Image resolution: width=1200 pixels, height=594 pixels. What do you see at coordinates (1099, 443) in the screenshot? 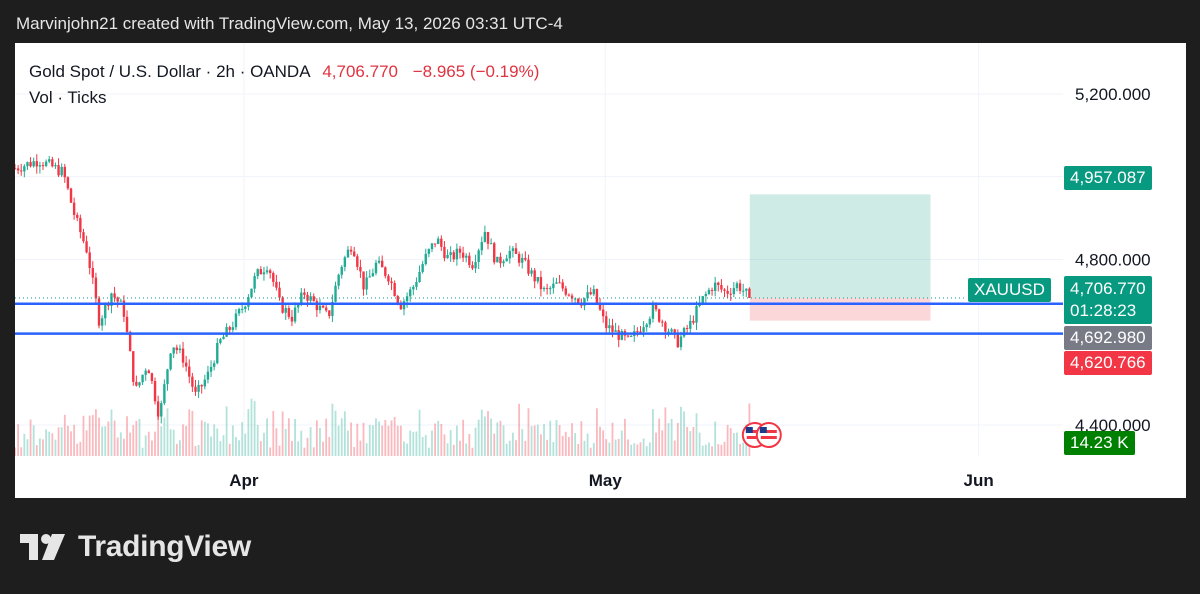
I see `volume-tag: 14.23 K` at bounding box center [1099, 443].